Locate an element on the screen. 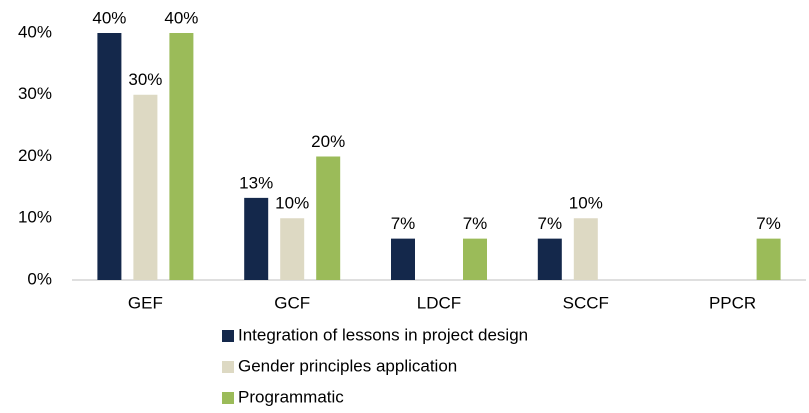 The width and height of the screenshot is (809, 413). data-label: 30% is located at coordinates (145, 79).